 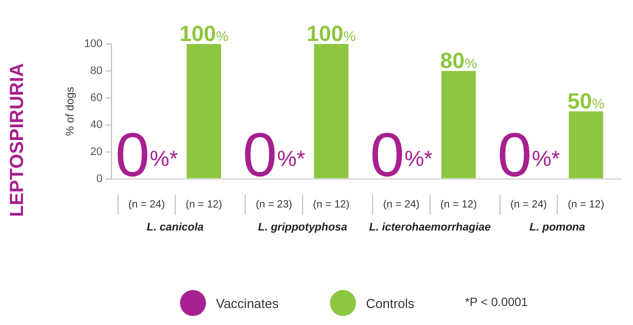 What do you see at coordinates (96, 152) in the screenshot?
I see `y-tick-label: 20` at bounding box center [96, 152].